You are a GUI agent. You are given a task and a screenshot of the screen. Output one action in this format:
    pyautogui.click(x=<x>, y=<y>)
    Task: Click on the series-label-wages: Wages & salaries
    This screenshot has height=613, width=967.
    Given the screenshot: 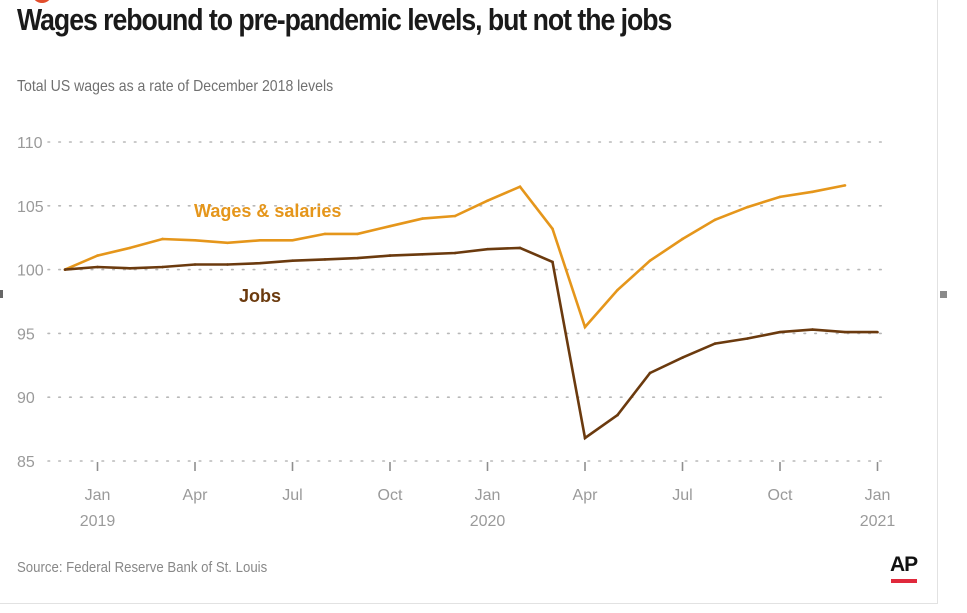 What is the action you would take?
    pyautogui.click(x=267, y=211)
    